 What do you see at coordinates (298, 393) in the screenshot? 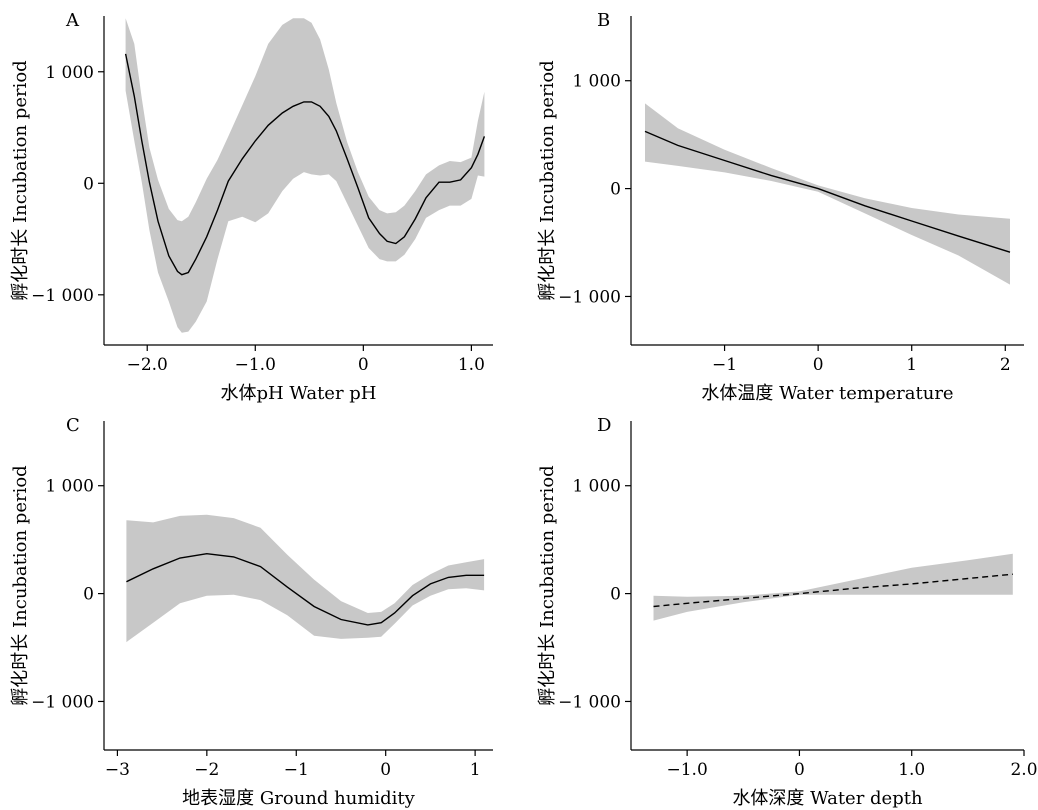
I see `x-axis-title: 水体pH Water pH` at bounding box center [298, 393].